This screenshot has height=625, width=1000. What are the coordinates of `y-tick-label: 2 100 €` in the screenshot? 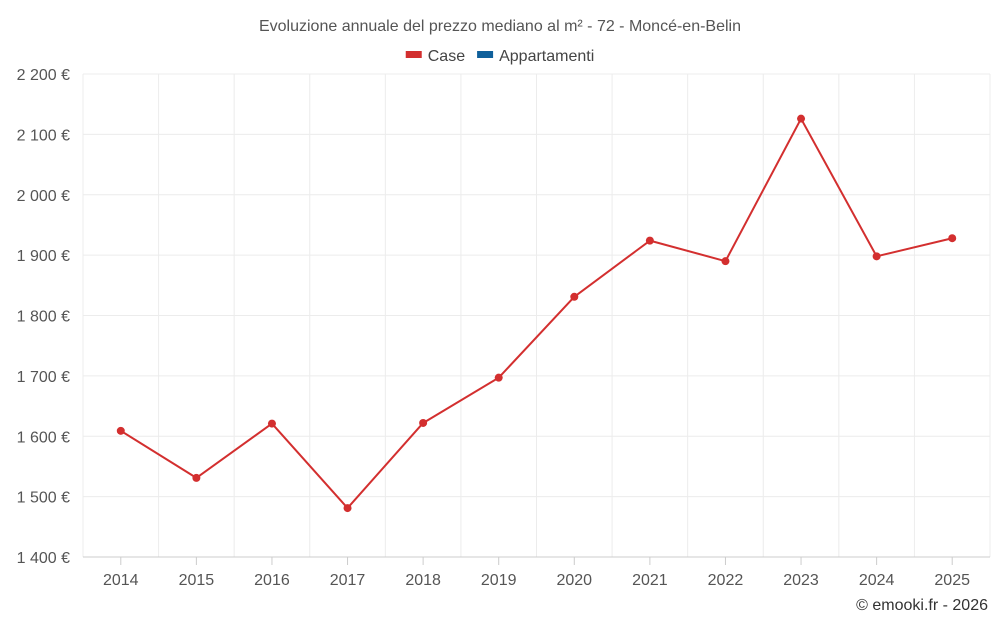 It's located at (43, 135).